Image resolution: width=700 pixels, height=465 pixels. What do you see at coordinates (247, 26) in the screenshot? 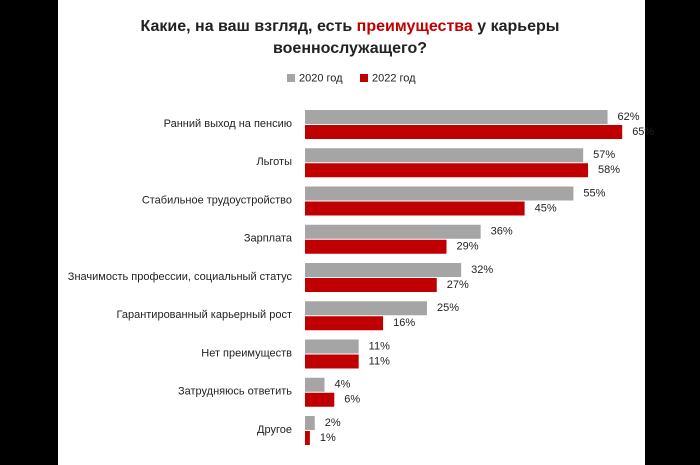
I see `title-part: Какие, на ваш взгляд, есть` at bounding box center [247, 26].